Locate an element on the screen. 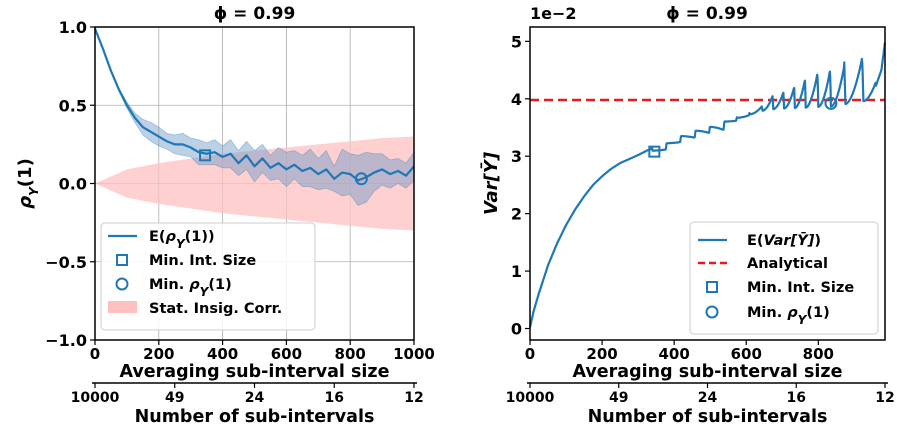 This screenshot has height=430, width=897. y-tick-label: 5 is located at coordinates (516, 41).